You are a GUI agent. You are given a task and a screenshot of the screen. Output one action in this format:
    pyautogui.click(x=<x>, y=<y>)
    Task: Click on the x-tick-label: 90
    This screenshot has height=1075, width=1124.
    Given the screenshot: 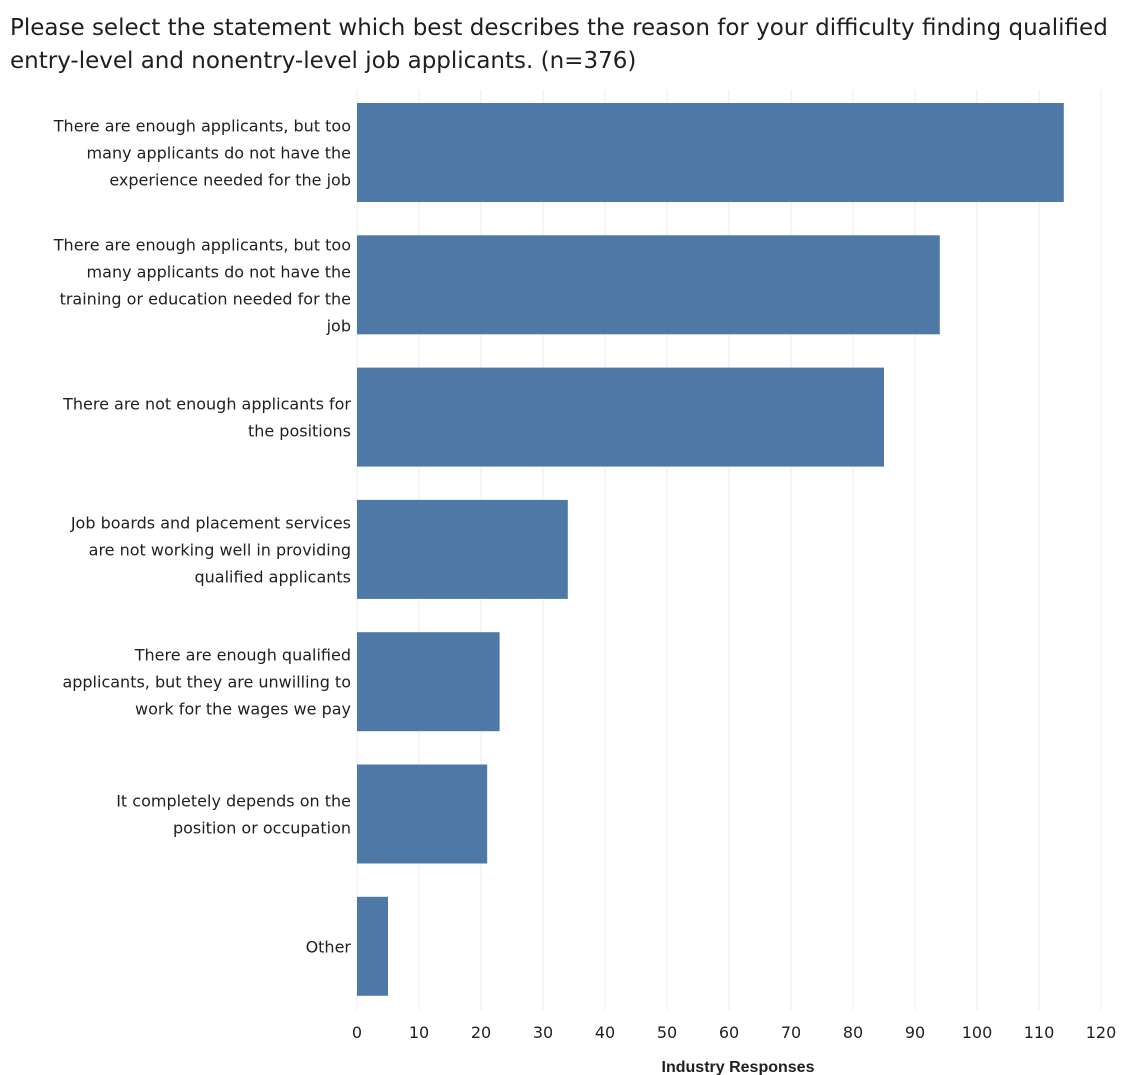 What is the action you would take?
    pyautogui.click(x=915, y=1032)
    